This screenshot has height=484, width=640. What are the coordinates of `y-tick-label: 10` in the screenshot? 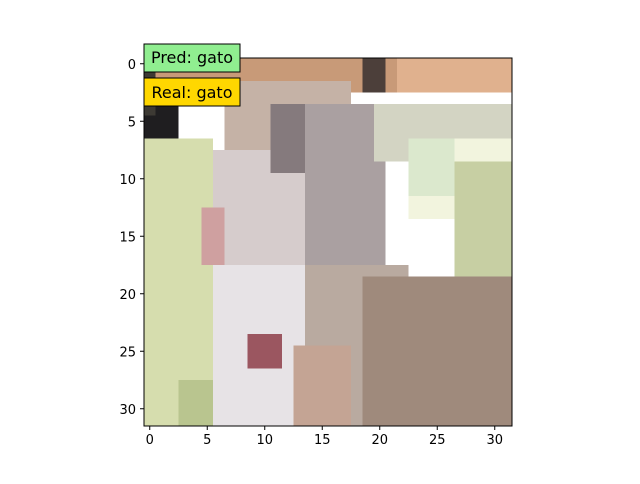 It's located at (127, 180).